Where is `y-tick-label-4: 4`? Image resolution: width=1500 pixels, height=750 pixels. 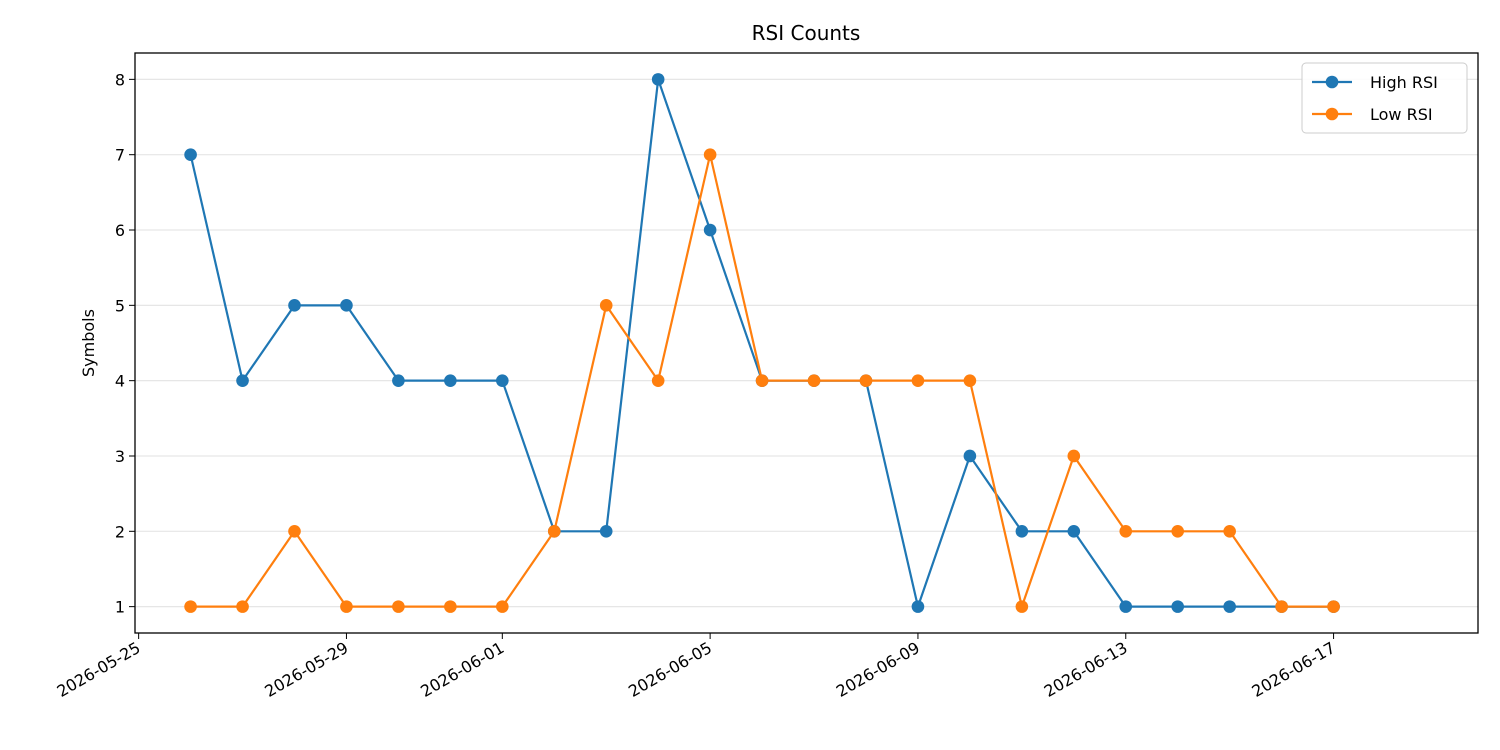
y-tick-label-4: 4 is located at coordinates (120, 381).